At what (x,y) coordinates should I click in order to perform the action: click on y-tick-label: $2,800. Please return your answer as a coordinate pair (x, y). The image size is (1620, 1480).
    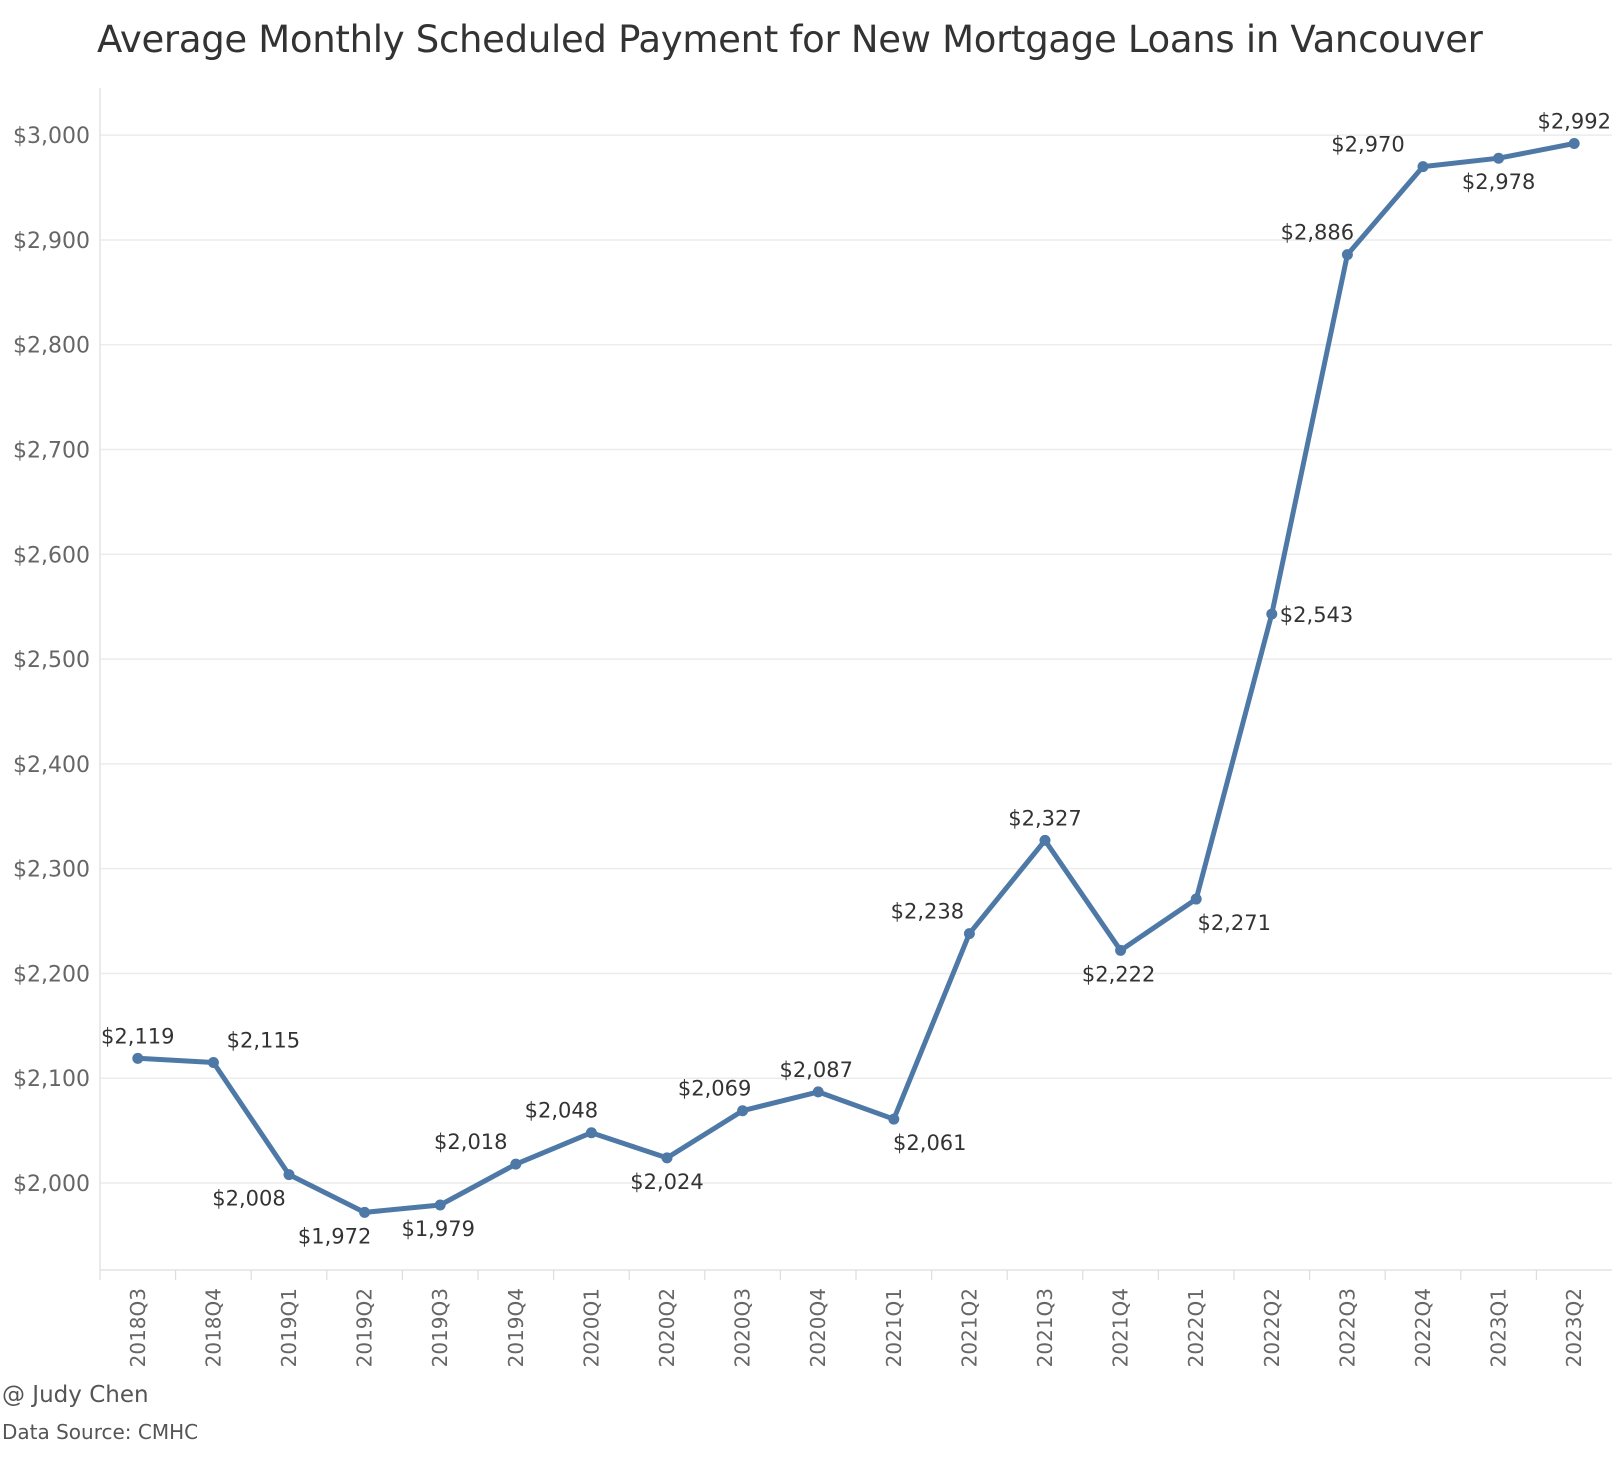
    Looking at the image, I should click on (51, 346).